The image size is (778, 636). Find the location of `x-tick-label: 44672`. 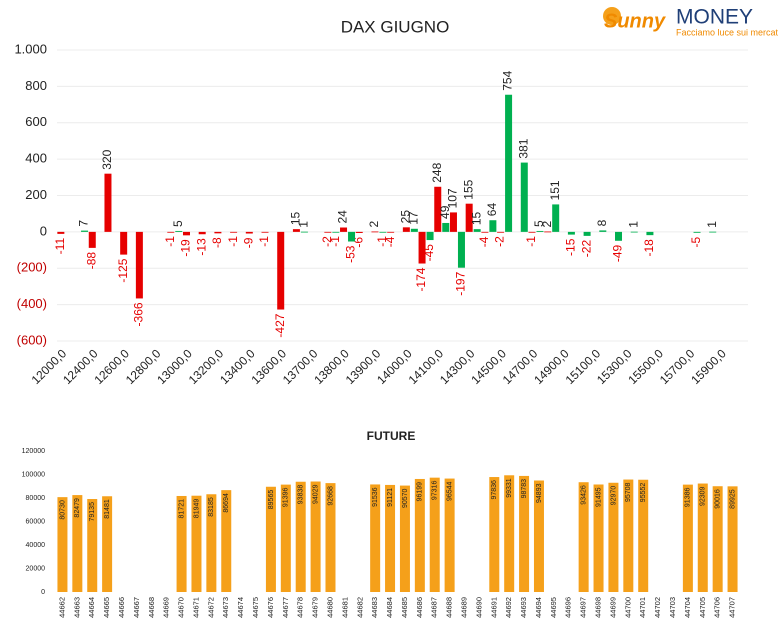

x-tick-label: 44672 is located at coordinates (210, 607).